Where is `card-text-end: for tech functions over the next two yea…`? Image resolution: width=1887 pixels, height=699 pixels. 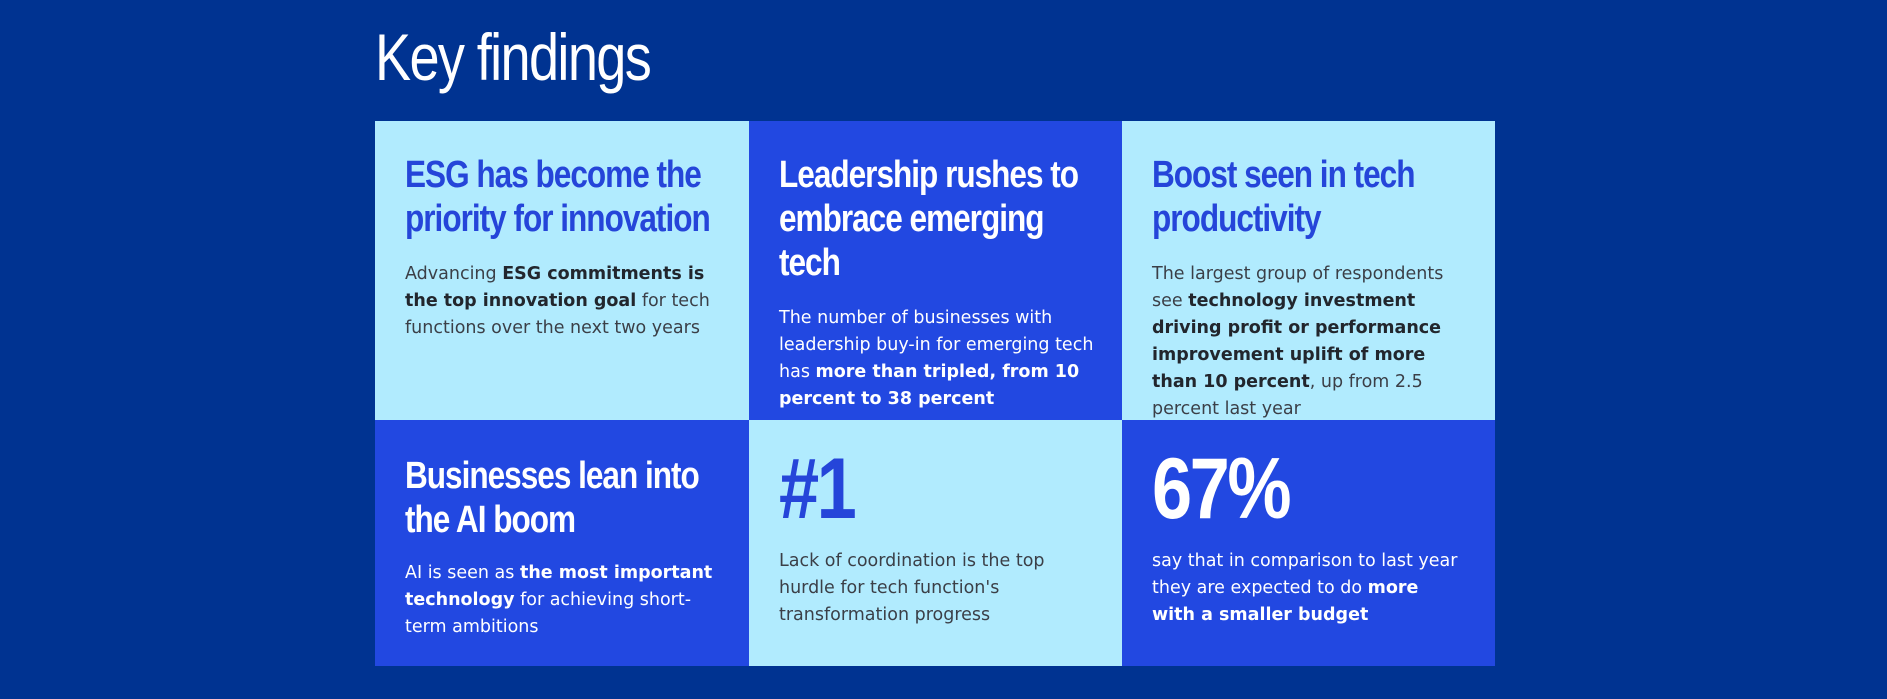
card-text-end: for tech functions over the next two yea… is located at coordinates (557, 314).